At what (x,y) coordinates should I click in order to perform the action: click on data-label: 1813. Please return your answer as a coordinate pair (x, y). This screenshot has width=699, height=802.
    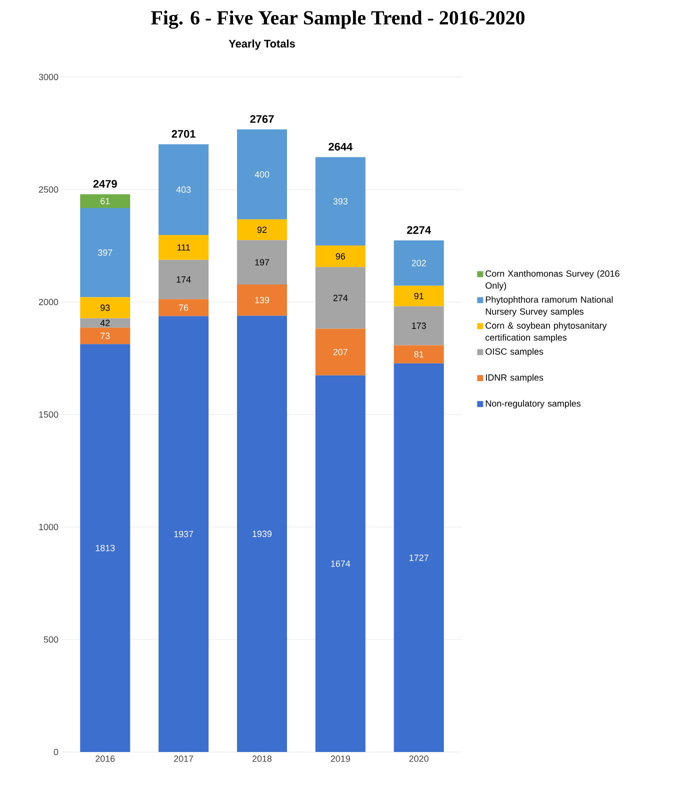
    Looking at the image, I should click on (105, 548).